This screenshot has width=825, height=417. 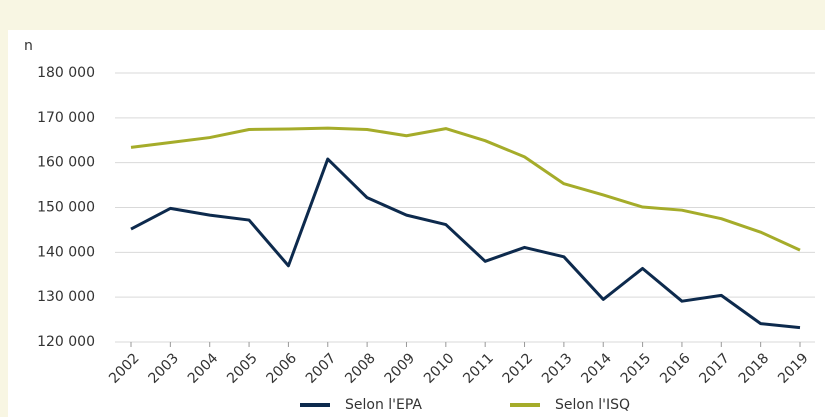 I want to click on y-tick-label: 160 000, so click(x=66, y=163).